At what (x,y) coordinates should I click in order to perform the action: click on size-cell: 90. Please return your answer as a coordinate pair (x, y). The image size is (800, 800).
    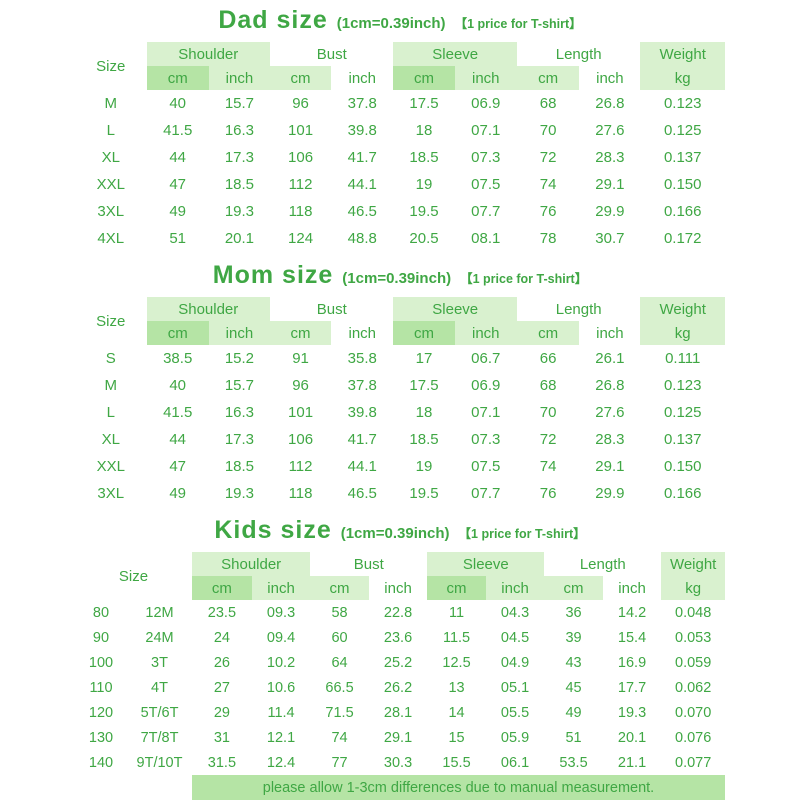
    Looking at the image, I should click on (101, 637).